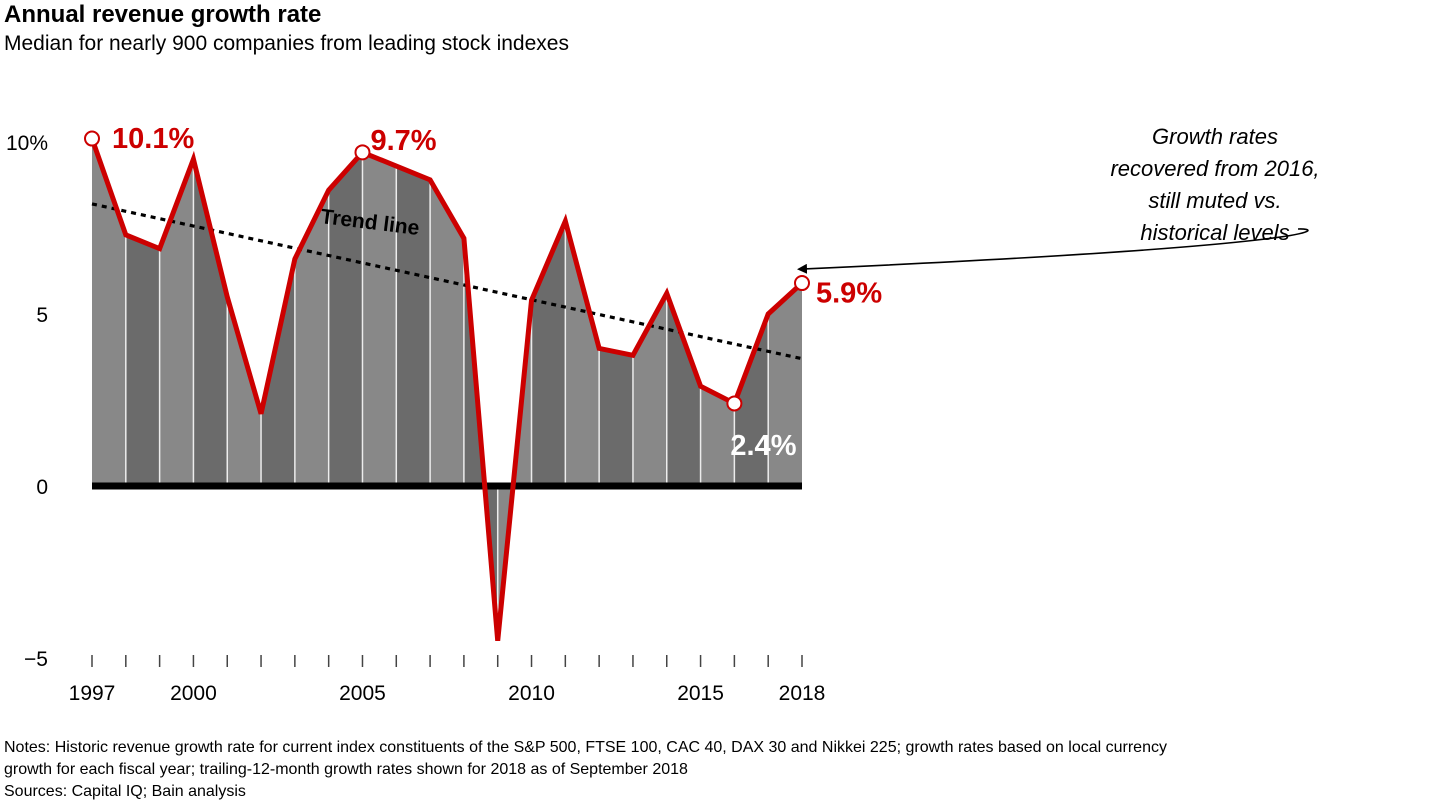 Image resolution: width=1440 pixels, height=810 pixels. Describe the element at coordinates (362, 152) in the screenshot. I see `highlight-marker-2005` at that location.